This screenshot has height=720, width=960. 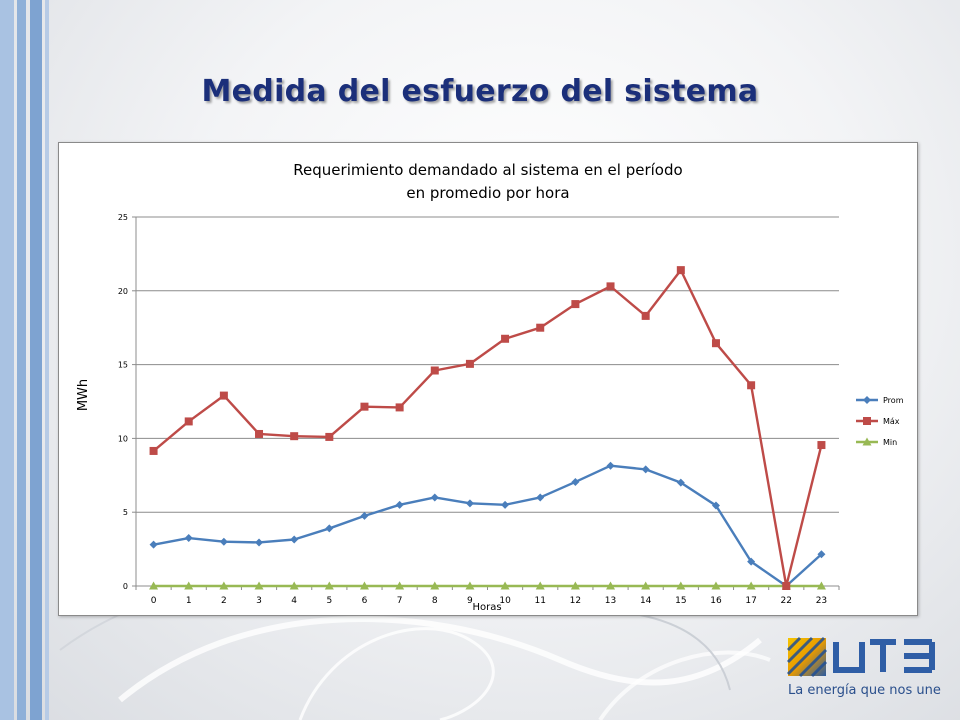 I want to click on x-tick-label: 22, so click(x=786, y=601).